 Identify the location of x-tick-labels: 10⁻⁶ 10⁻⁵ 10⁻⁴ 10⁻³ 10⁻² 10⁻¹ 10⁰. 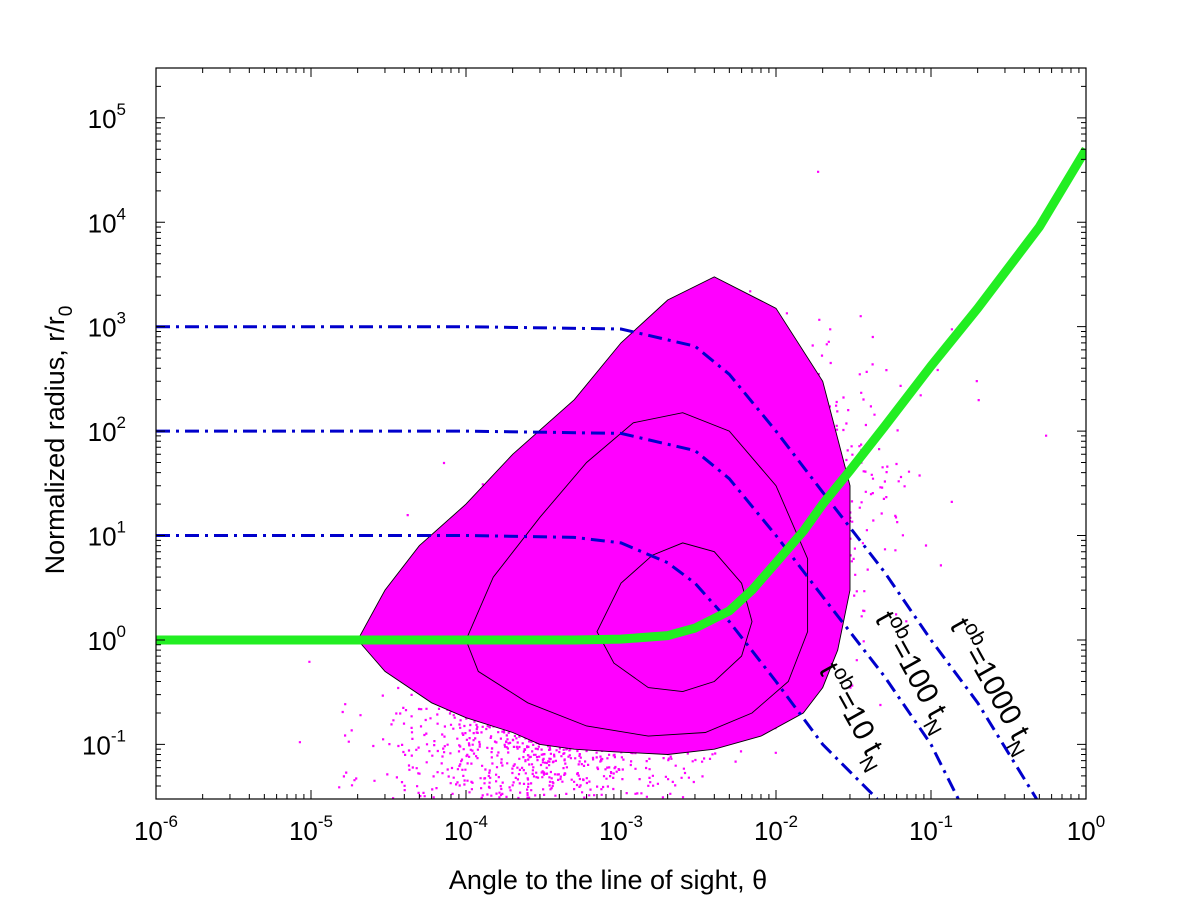
(619, 829).